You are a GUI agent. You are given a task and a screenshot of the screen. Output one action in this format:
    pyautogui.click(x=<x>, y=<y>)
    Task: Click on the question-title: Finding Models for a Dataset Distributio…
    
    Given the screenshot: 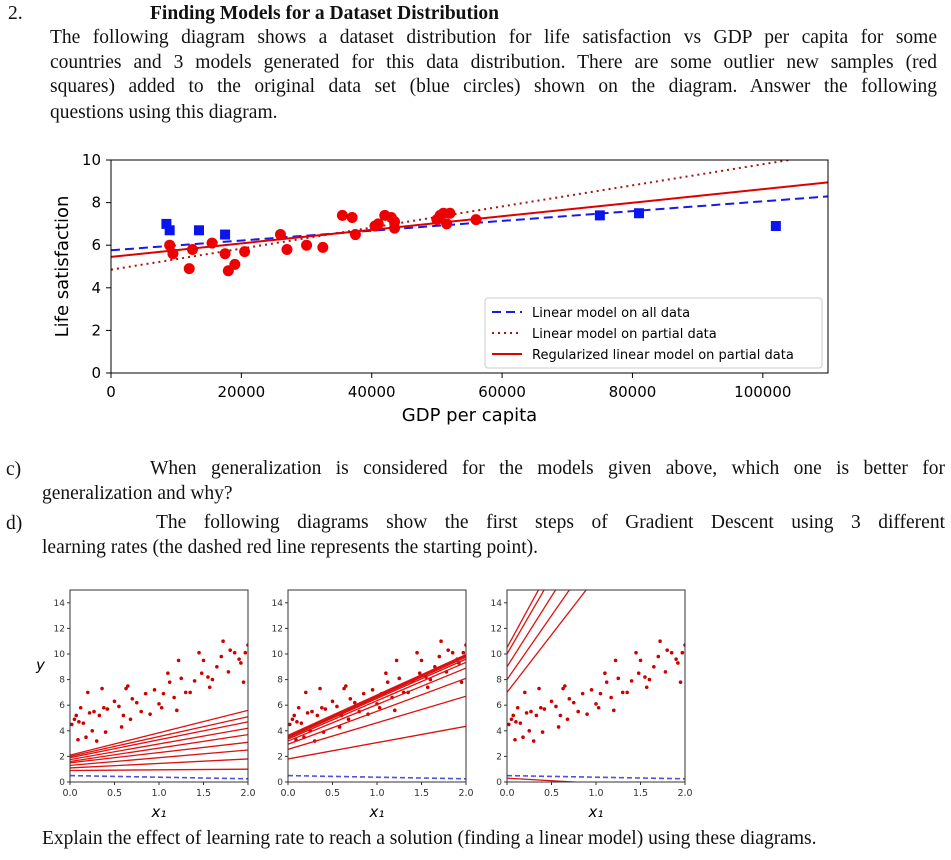 What is the action you would take?
    pyautogui.click(x=325, y=13)
    